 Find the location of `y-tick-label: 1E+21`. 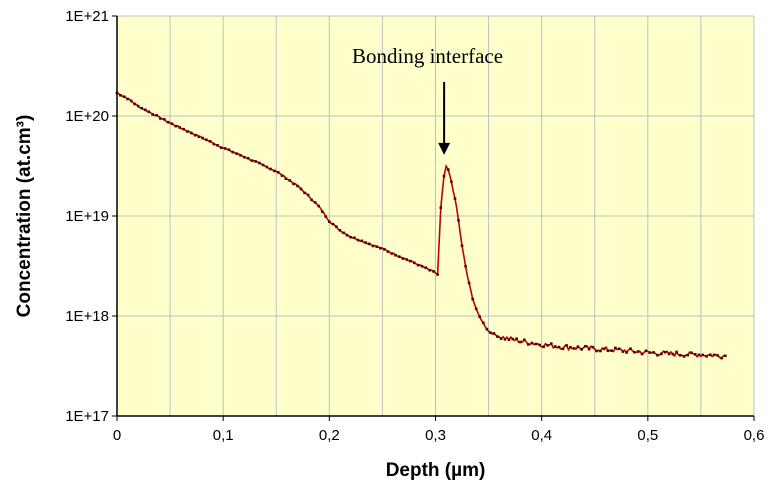

y-tick-label: 1E+21 is located at coordinates (87, 16).